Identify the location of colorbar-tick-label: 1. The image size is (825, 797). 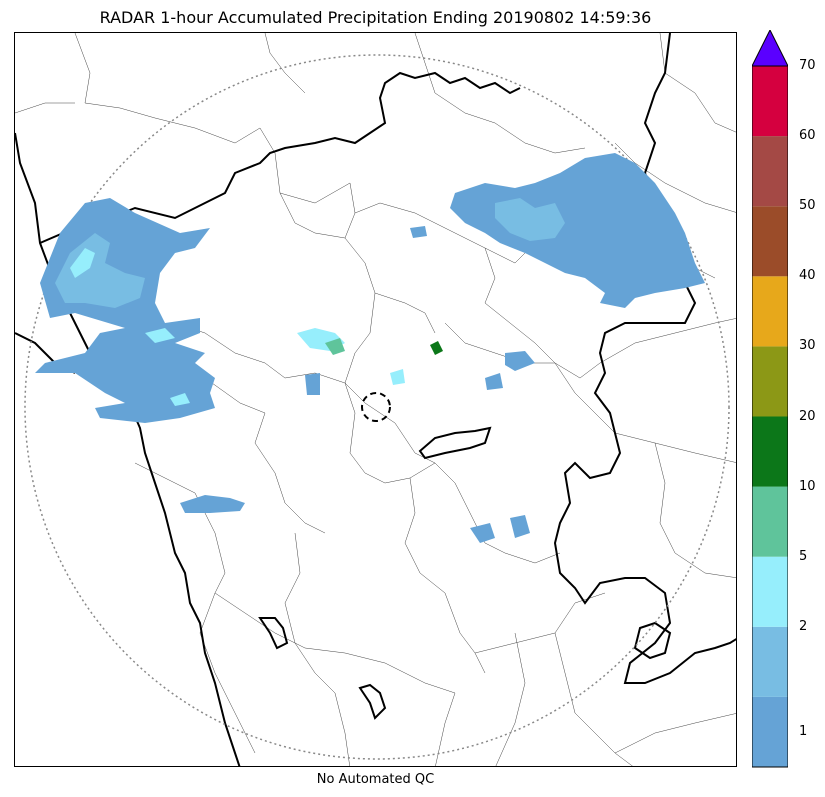
(803, 731).